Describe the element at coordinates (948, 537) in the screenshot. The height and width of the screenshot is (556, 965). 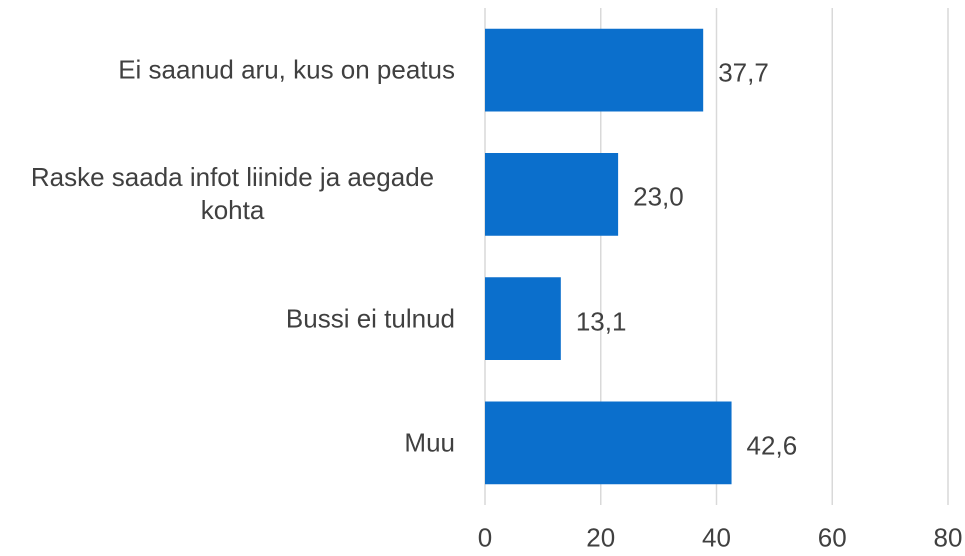
I see `x-tick-label: 80` at that location.